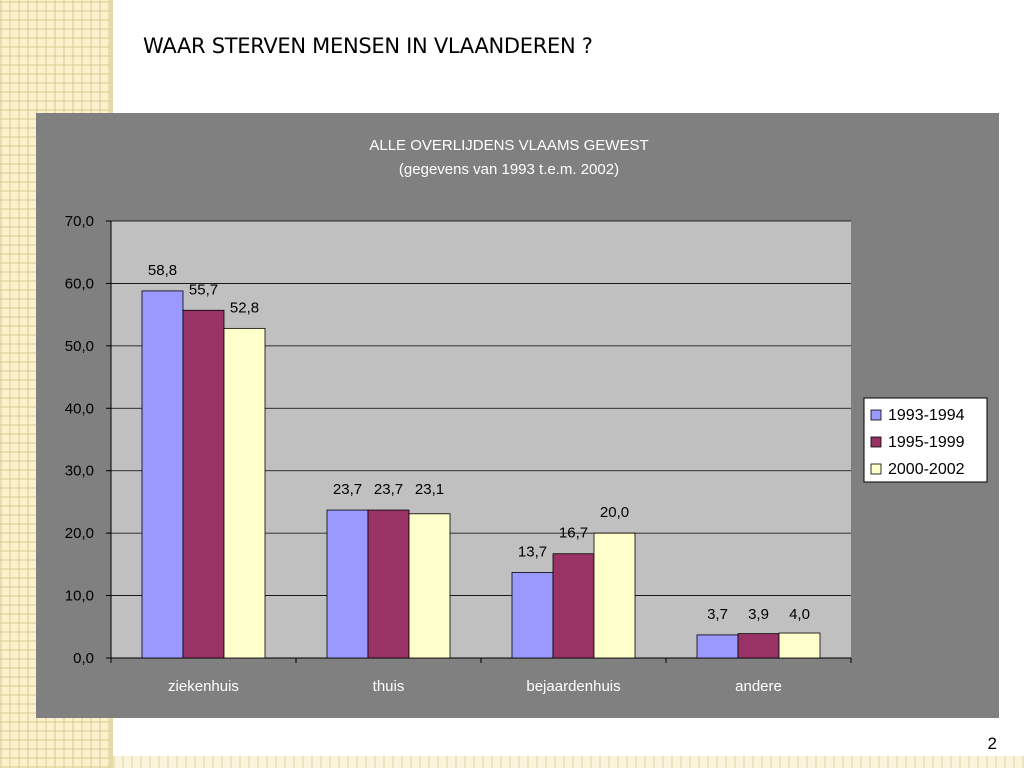 The height and width of the screenshot is (768, 1024). What do you see at coordinates (83, 658) in the screenshot?
I see `y-tick-label: 0,0` at bounding box center [83, 658].